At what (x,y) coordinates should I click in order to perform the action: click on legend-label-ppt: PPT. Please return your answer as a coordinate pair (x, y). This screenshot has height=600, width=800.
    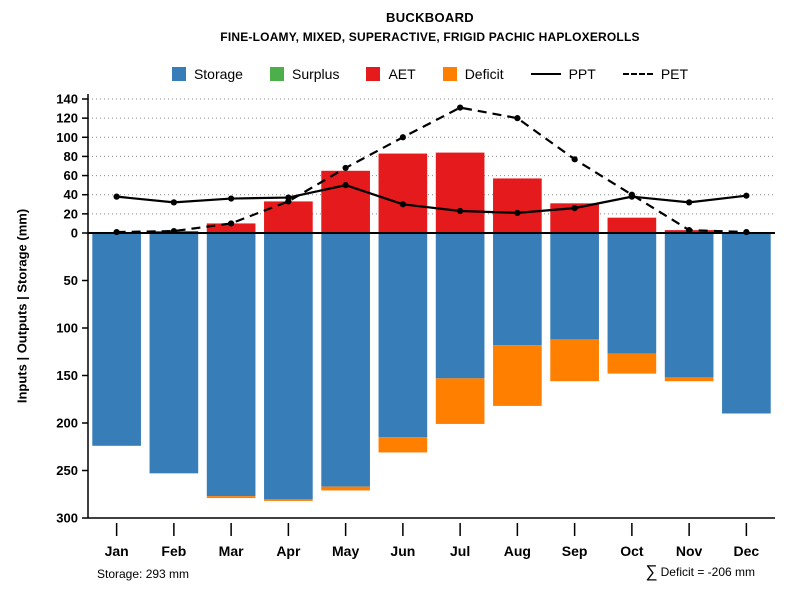
    Looking at the image, I should click on (582, 74).